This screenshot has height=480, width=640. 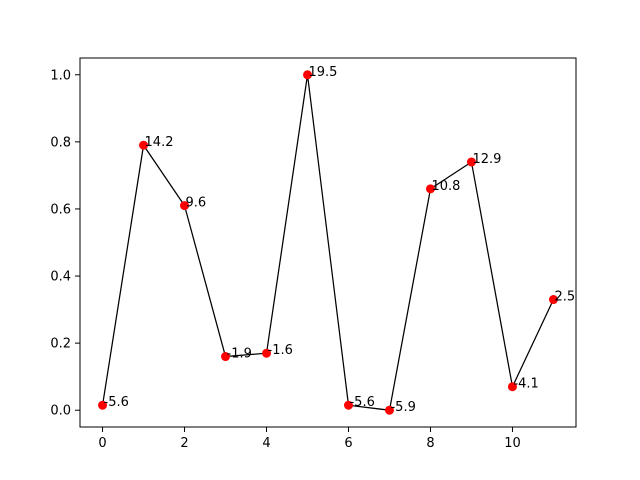 What do you see at coordinates (239, 354) in the screenshot?
I see `data-label: -1.9` at bounding box center [239, 354].